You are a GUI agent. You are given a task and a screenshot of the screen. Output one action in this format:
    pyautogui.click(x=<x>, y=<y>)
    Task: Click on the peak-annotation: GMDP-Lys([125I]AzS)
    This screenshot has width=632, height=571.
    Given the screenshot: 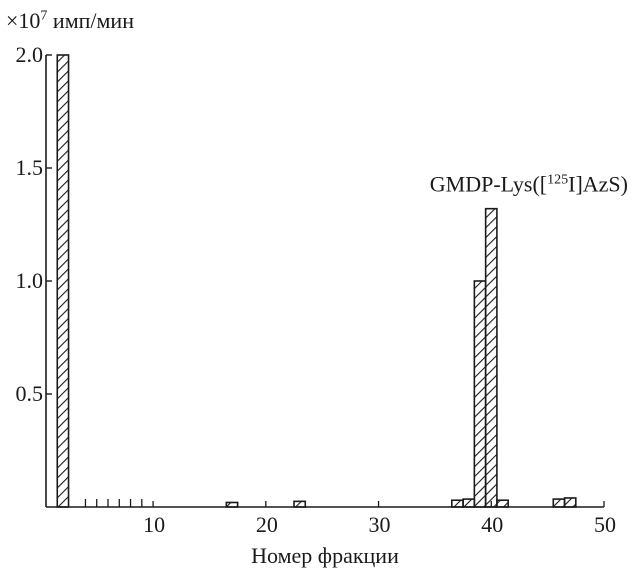 What is the action you would take?
    pyautogui.click(x=529, y=184)
    